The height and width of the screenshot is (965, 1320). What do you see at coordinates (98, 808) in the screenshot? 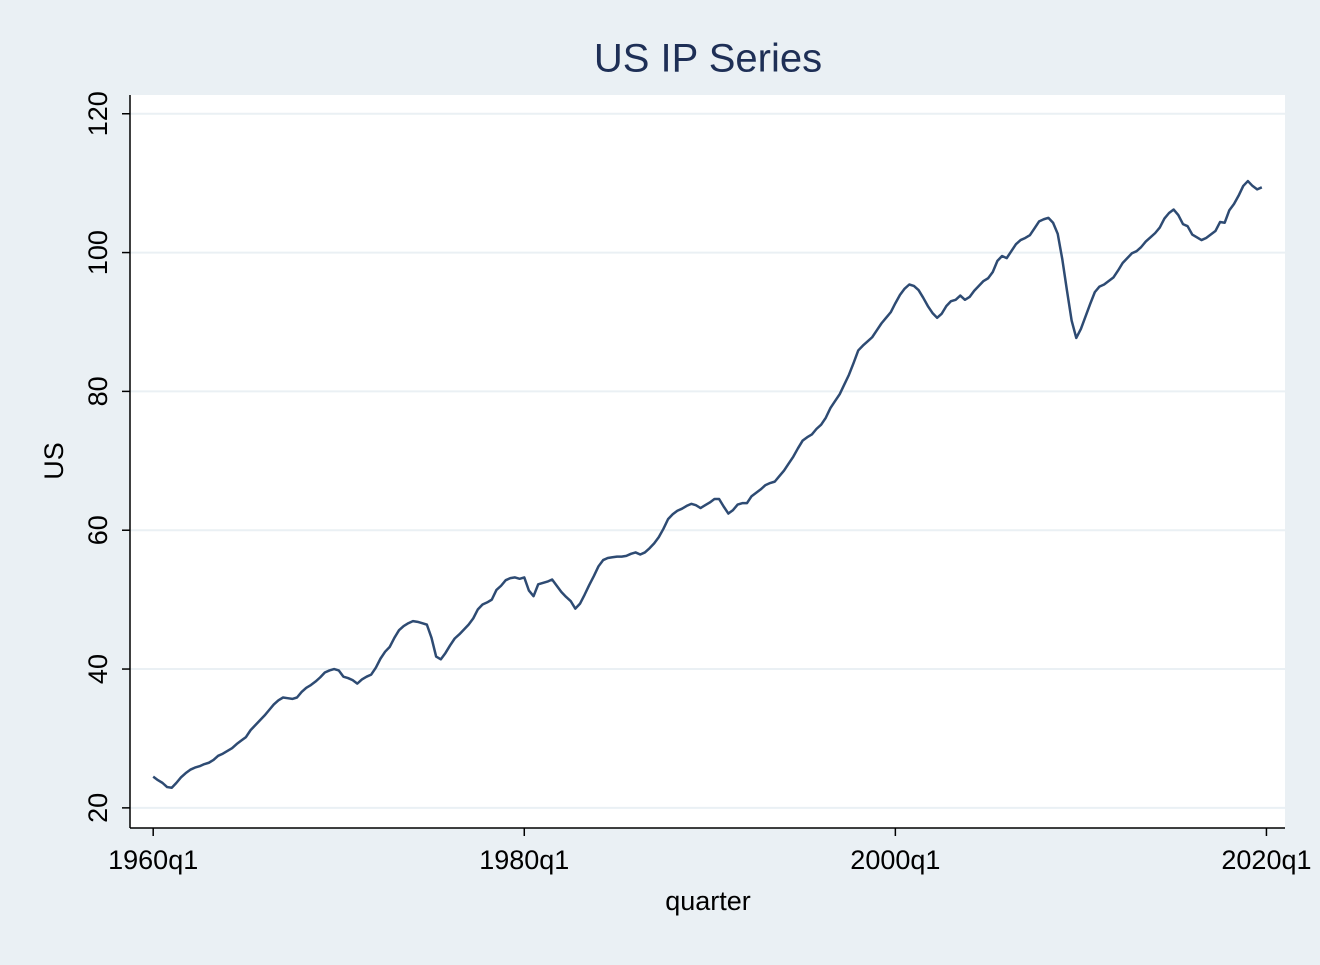
I see `y-tick-label: 20` at bounding box center [98, 808].